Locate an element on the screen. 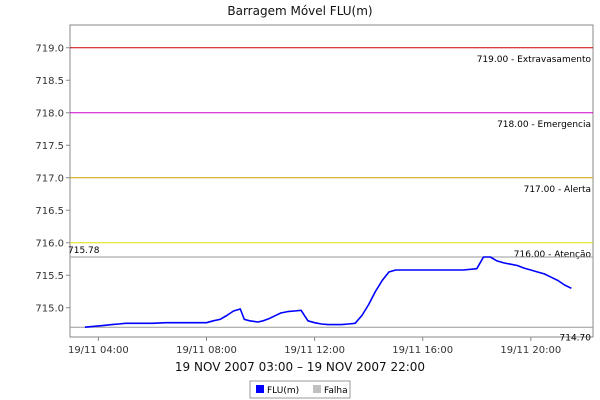 The width and height of the screenshot is (600, 400). series-line is located at coordinates (328, 292).